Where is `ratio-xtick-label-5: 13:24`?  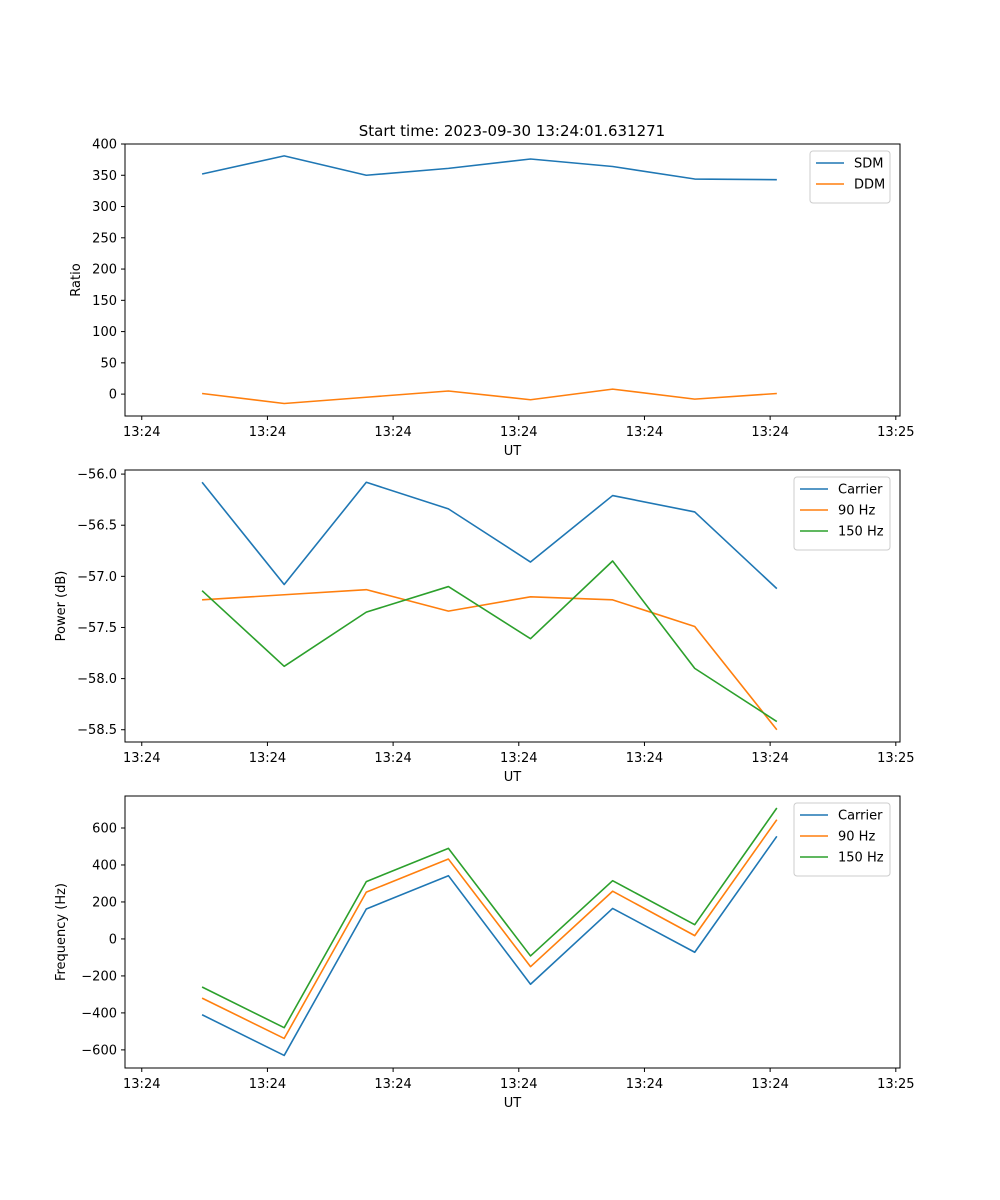
ratio-xtick-label-5: 13:24 is located at coordinates (769, 432).